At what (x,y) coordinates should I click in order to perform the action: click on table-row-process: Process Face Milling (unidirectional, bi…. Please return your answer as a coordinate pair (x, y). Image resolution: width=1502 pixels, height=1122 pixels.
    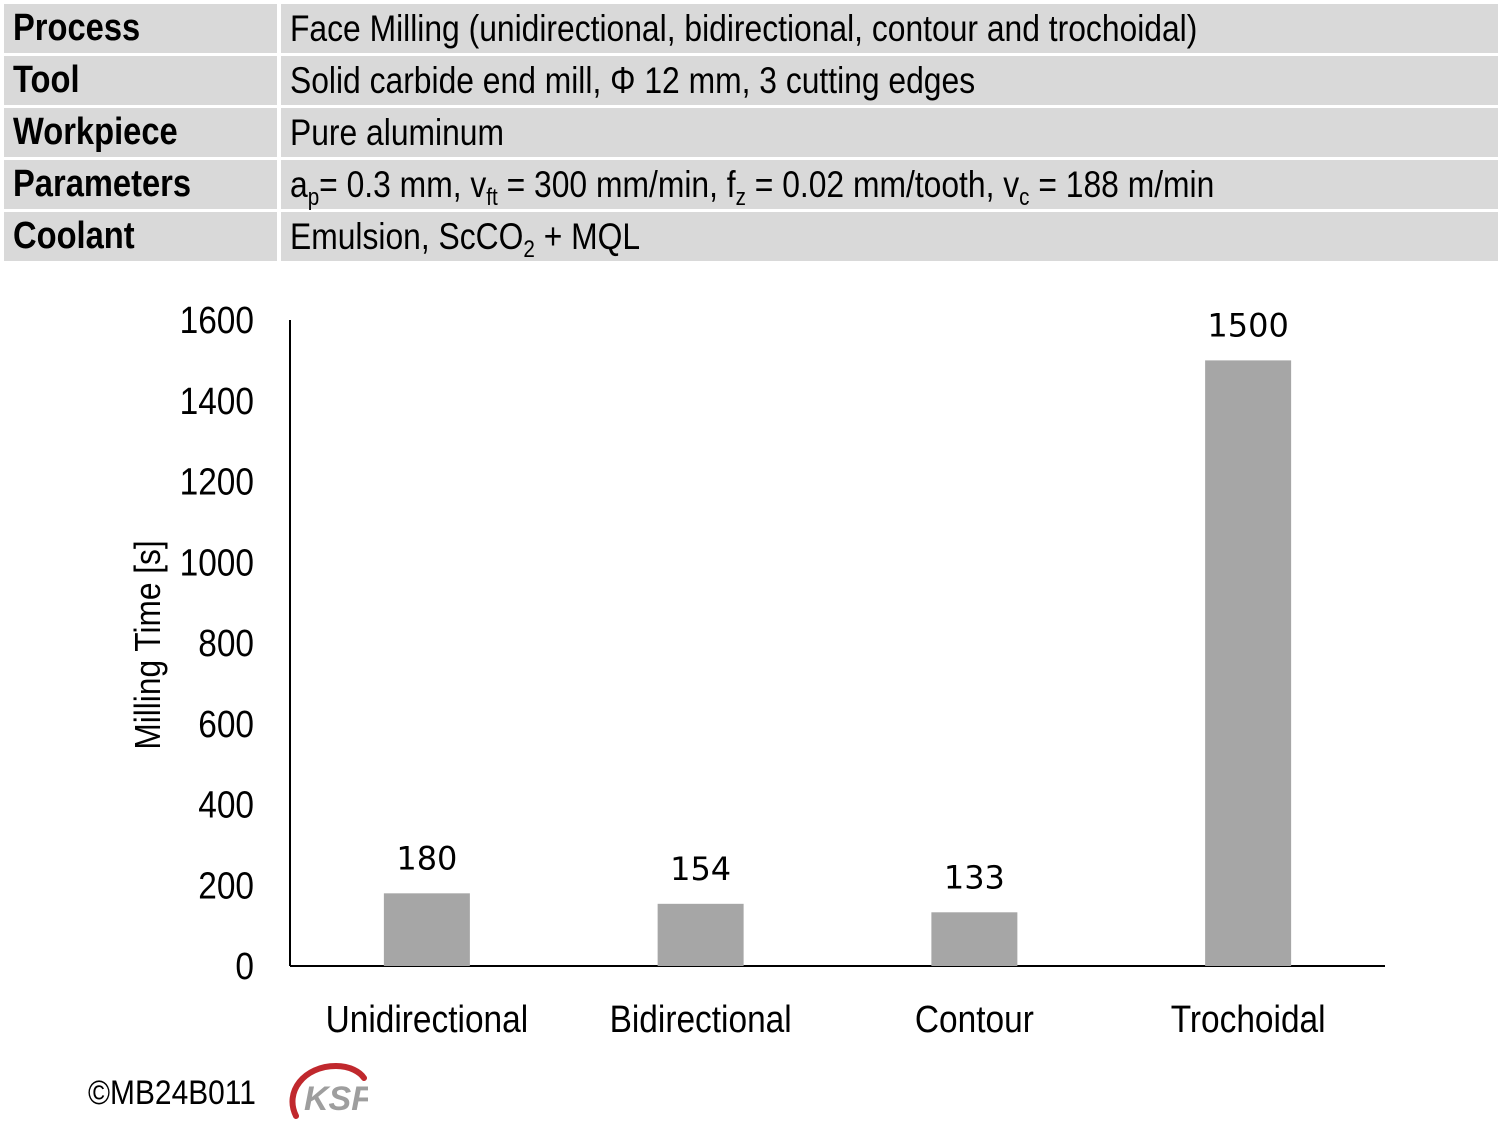
    Looking at the image, I should click on (751, 28).